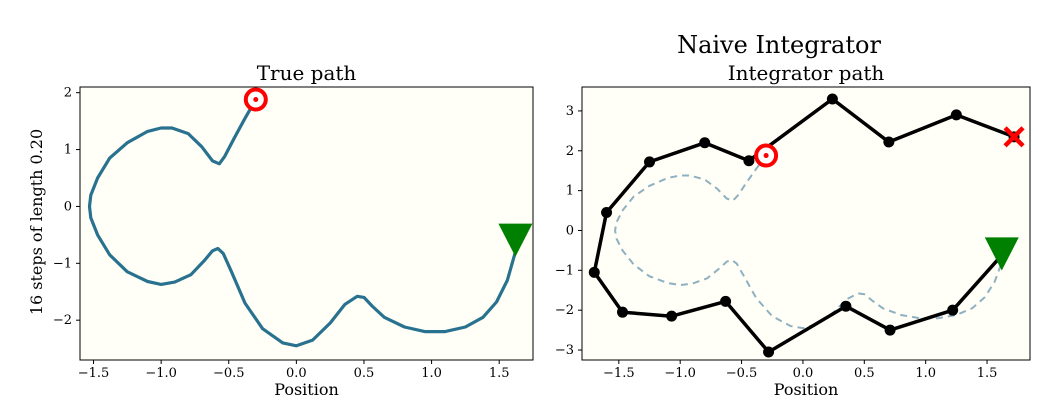 The height and width of the screenshot is (413, 1038). Describe the element at coordinates (307, 73) in the screenshot. I see `axes-title: True path` at that location.